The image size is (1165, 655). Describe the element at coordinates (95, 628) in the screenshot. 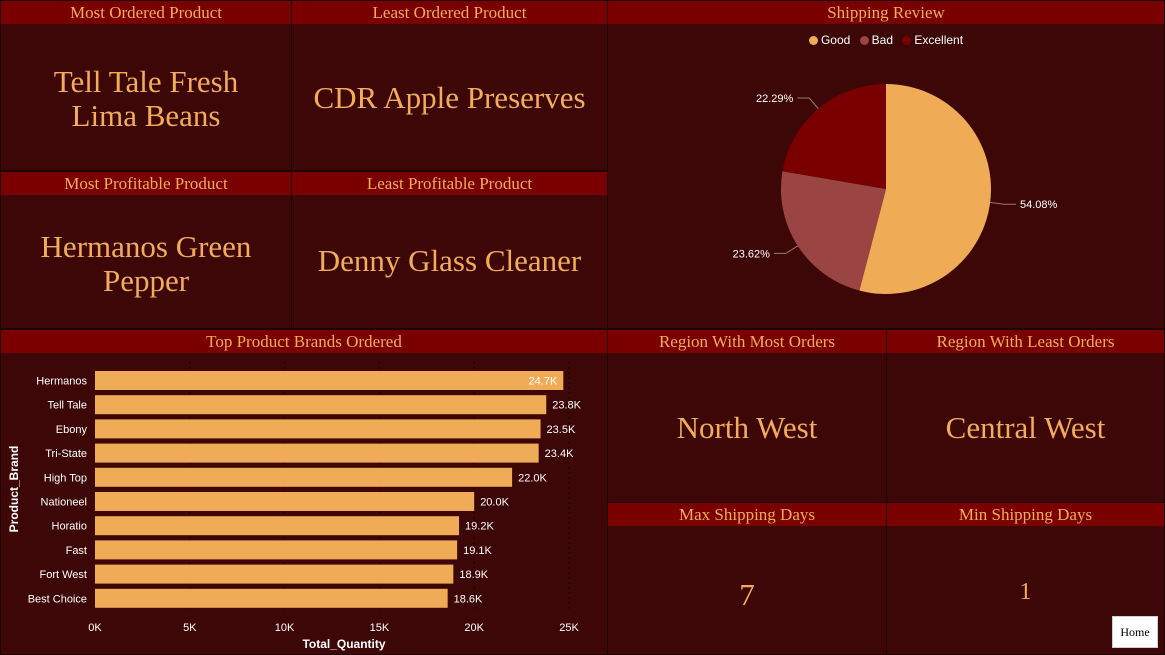

I see `x-tick-label: 0K` at that location.